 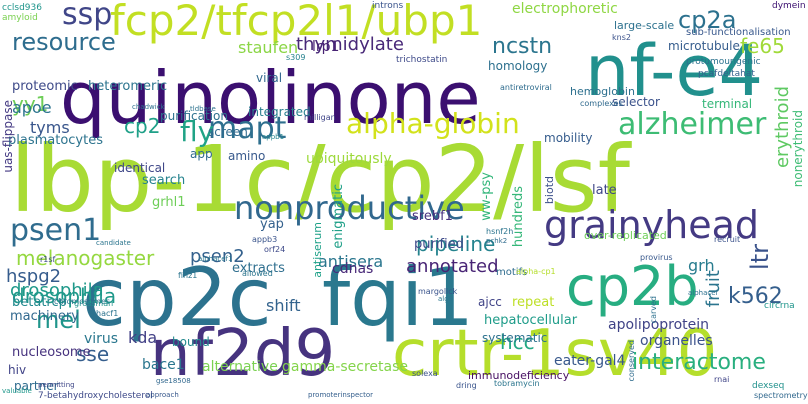 What do you see at coordinates (779, 306) in the screenshot?
I see `word: circrna` at bounding box center [779, 306].